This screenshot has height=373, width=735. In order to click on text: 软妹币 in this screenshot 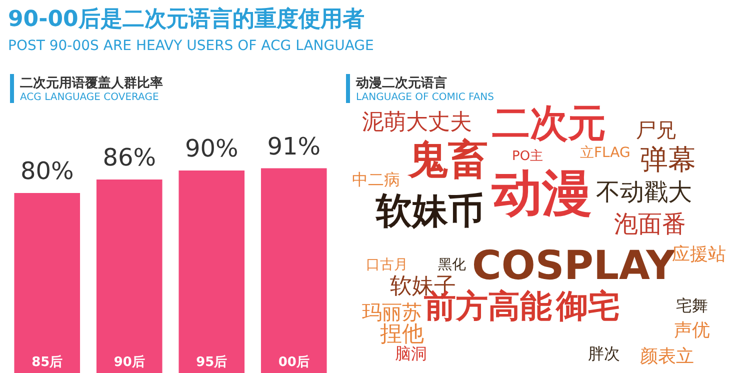, I will do `click(430, 211)`.